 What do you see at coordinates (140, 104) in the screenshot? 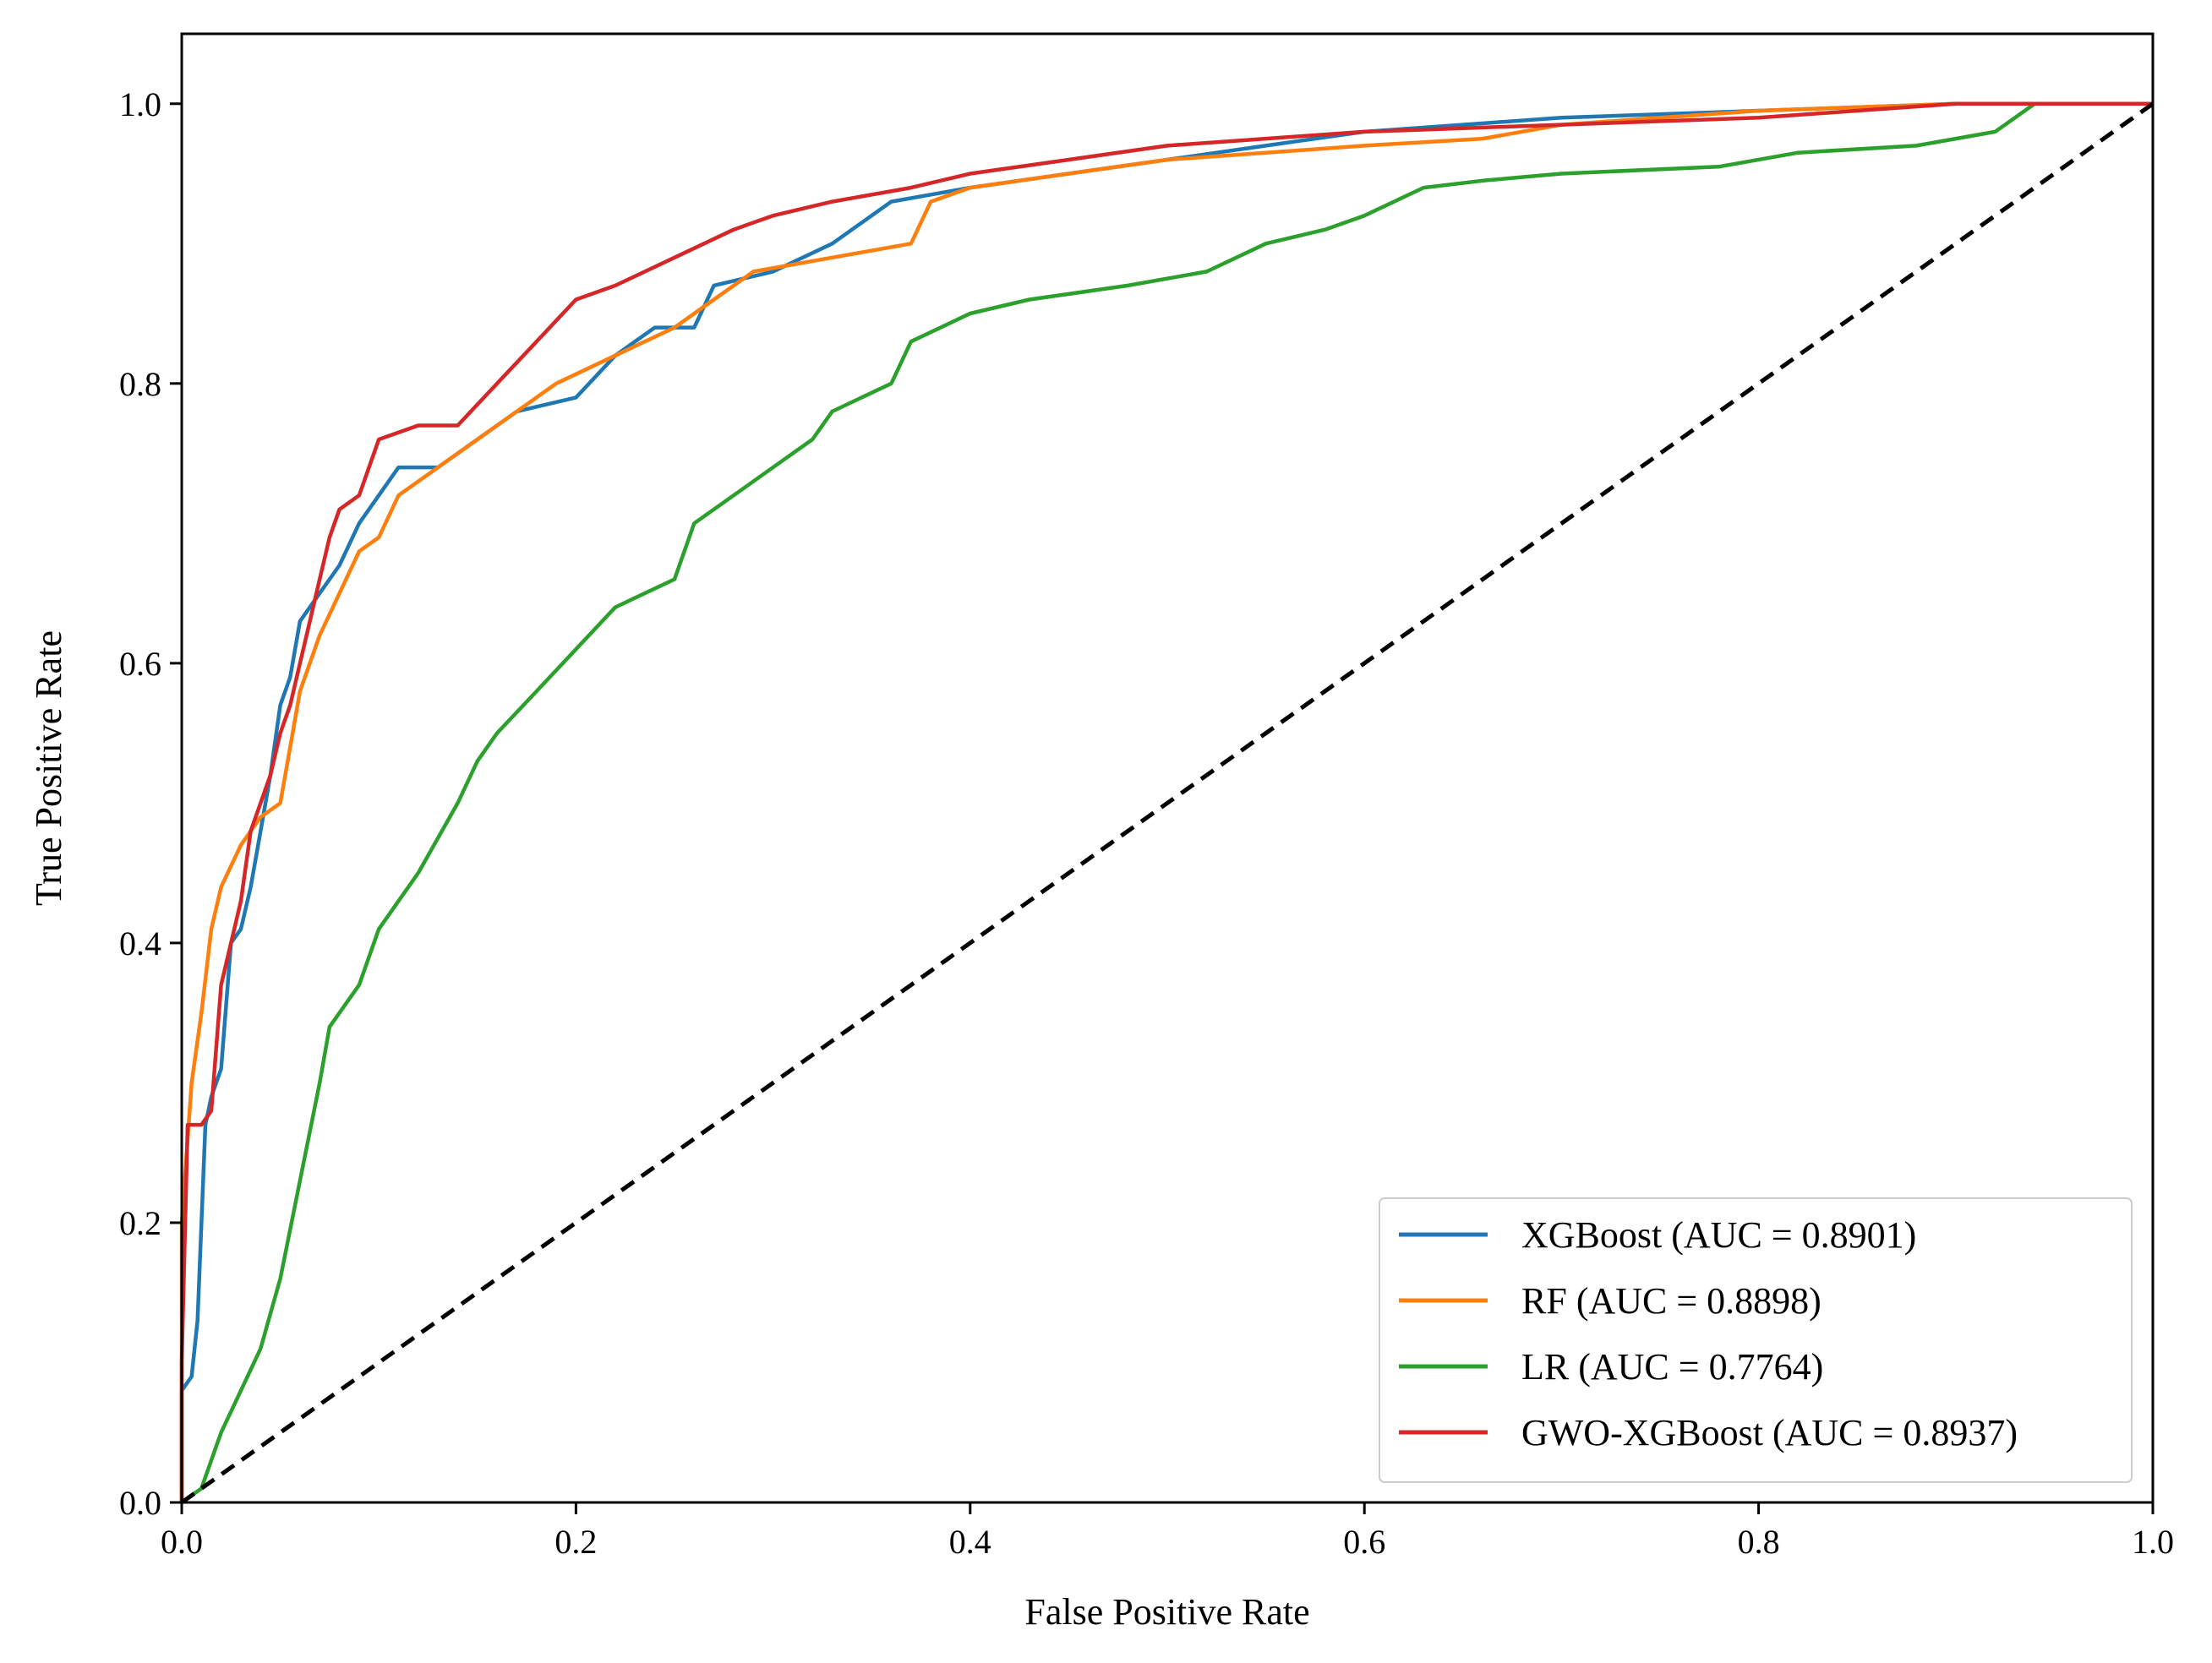
I see `y-tick-label: 1.0` at bounding box center [140, 104].